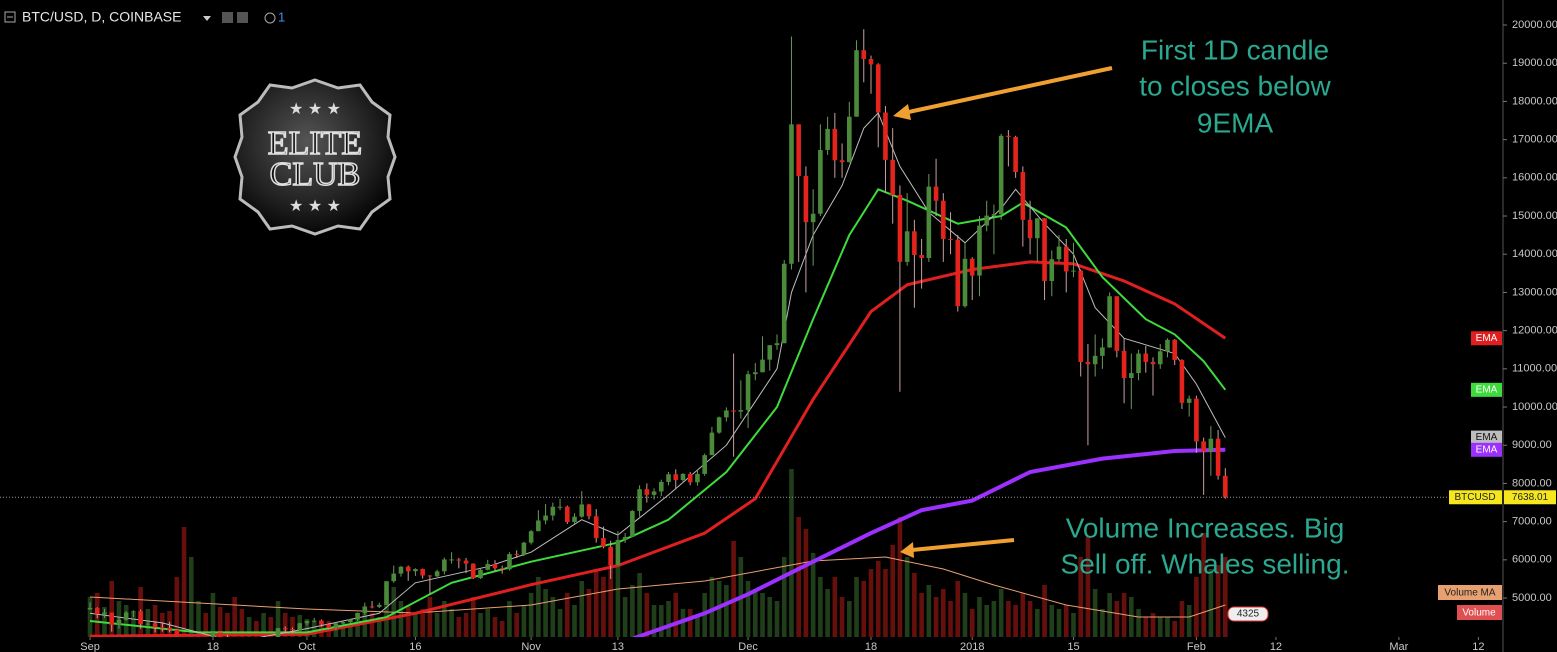 The width and height of the screenshot is (1557, 652). What do you see at coordinates (306, 646) in the screenshot?
I see `x-tick-label: Oct` at bounding box center [306, 646].